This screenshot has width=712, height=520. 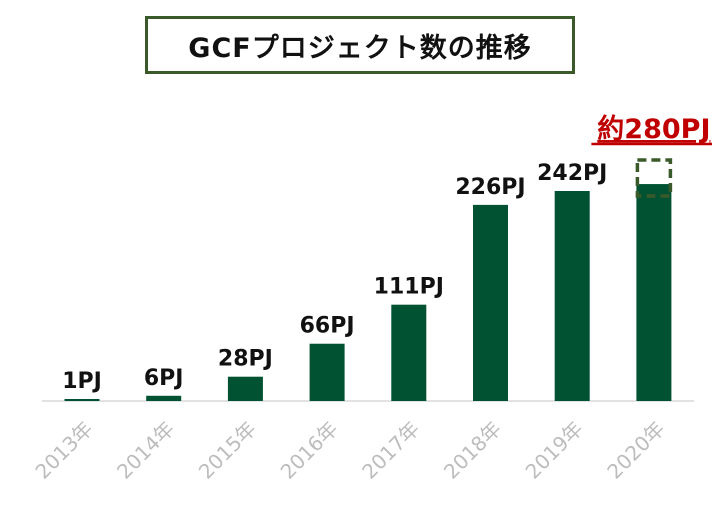 I want to click on projected-box, so click(x=654, y=178).